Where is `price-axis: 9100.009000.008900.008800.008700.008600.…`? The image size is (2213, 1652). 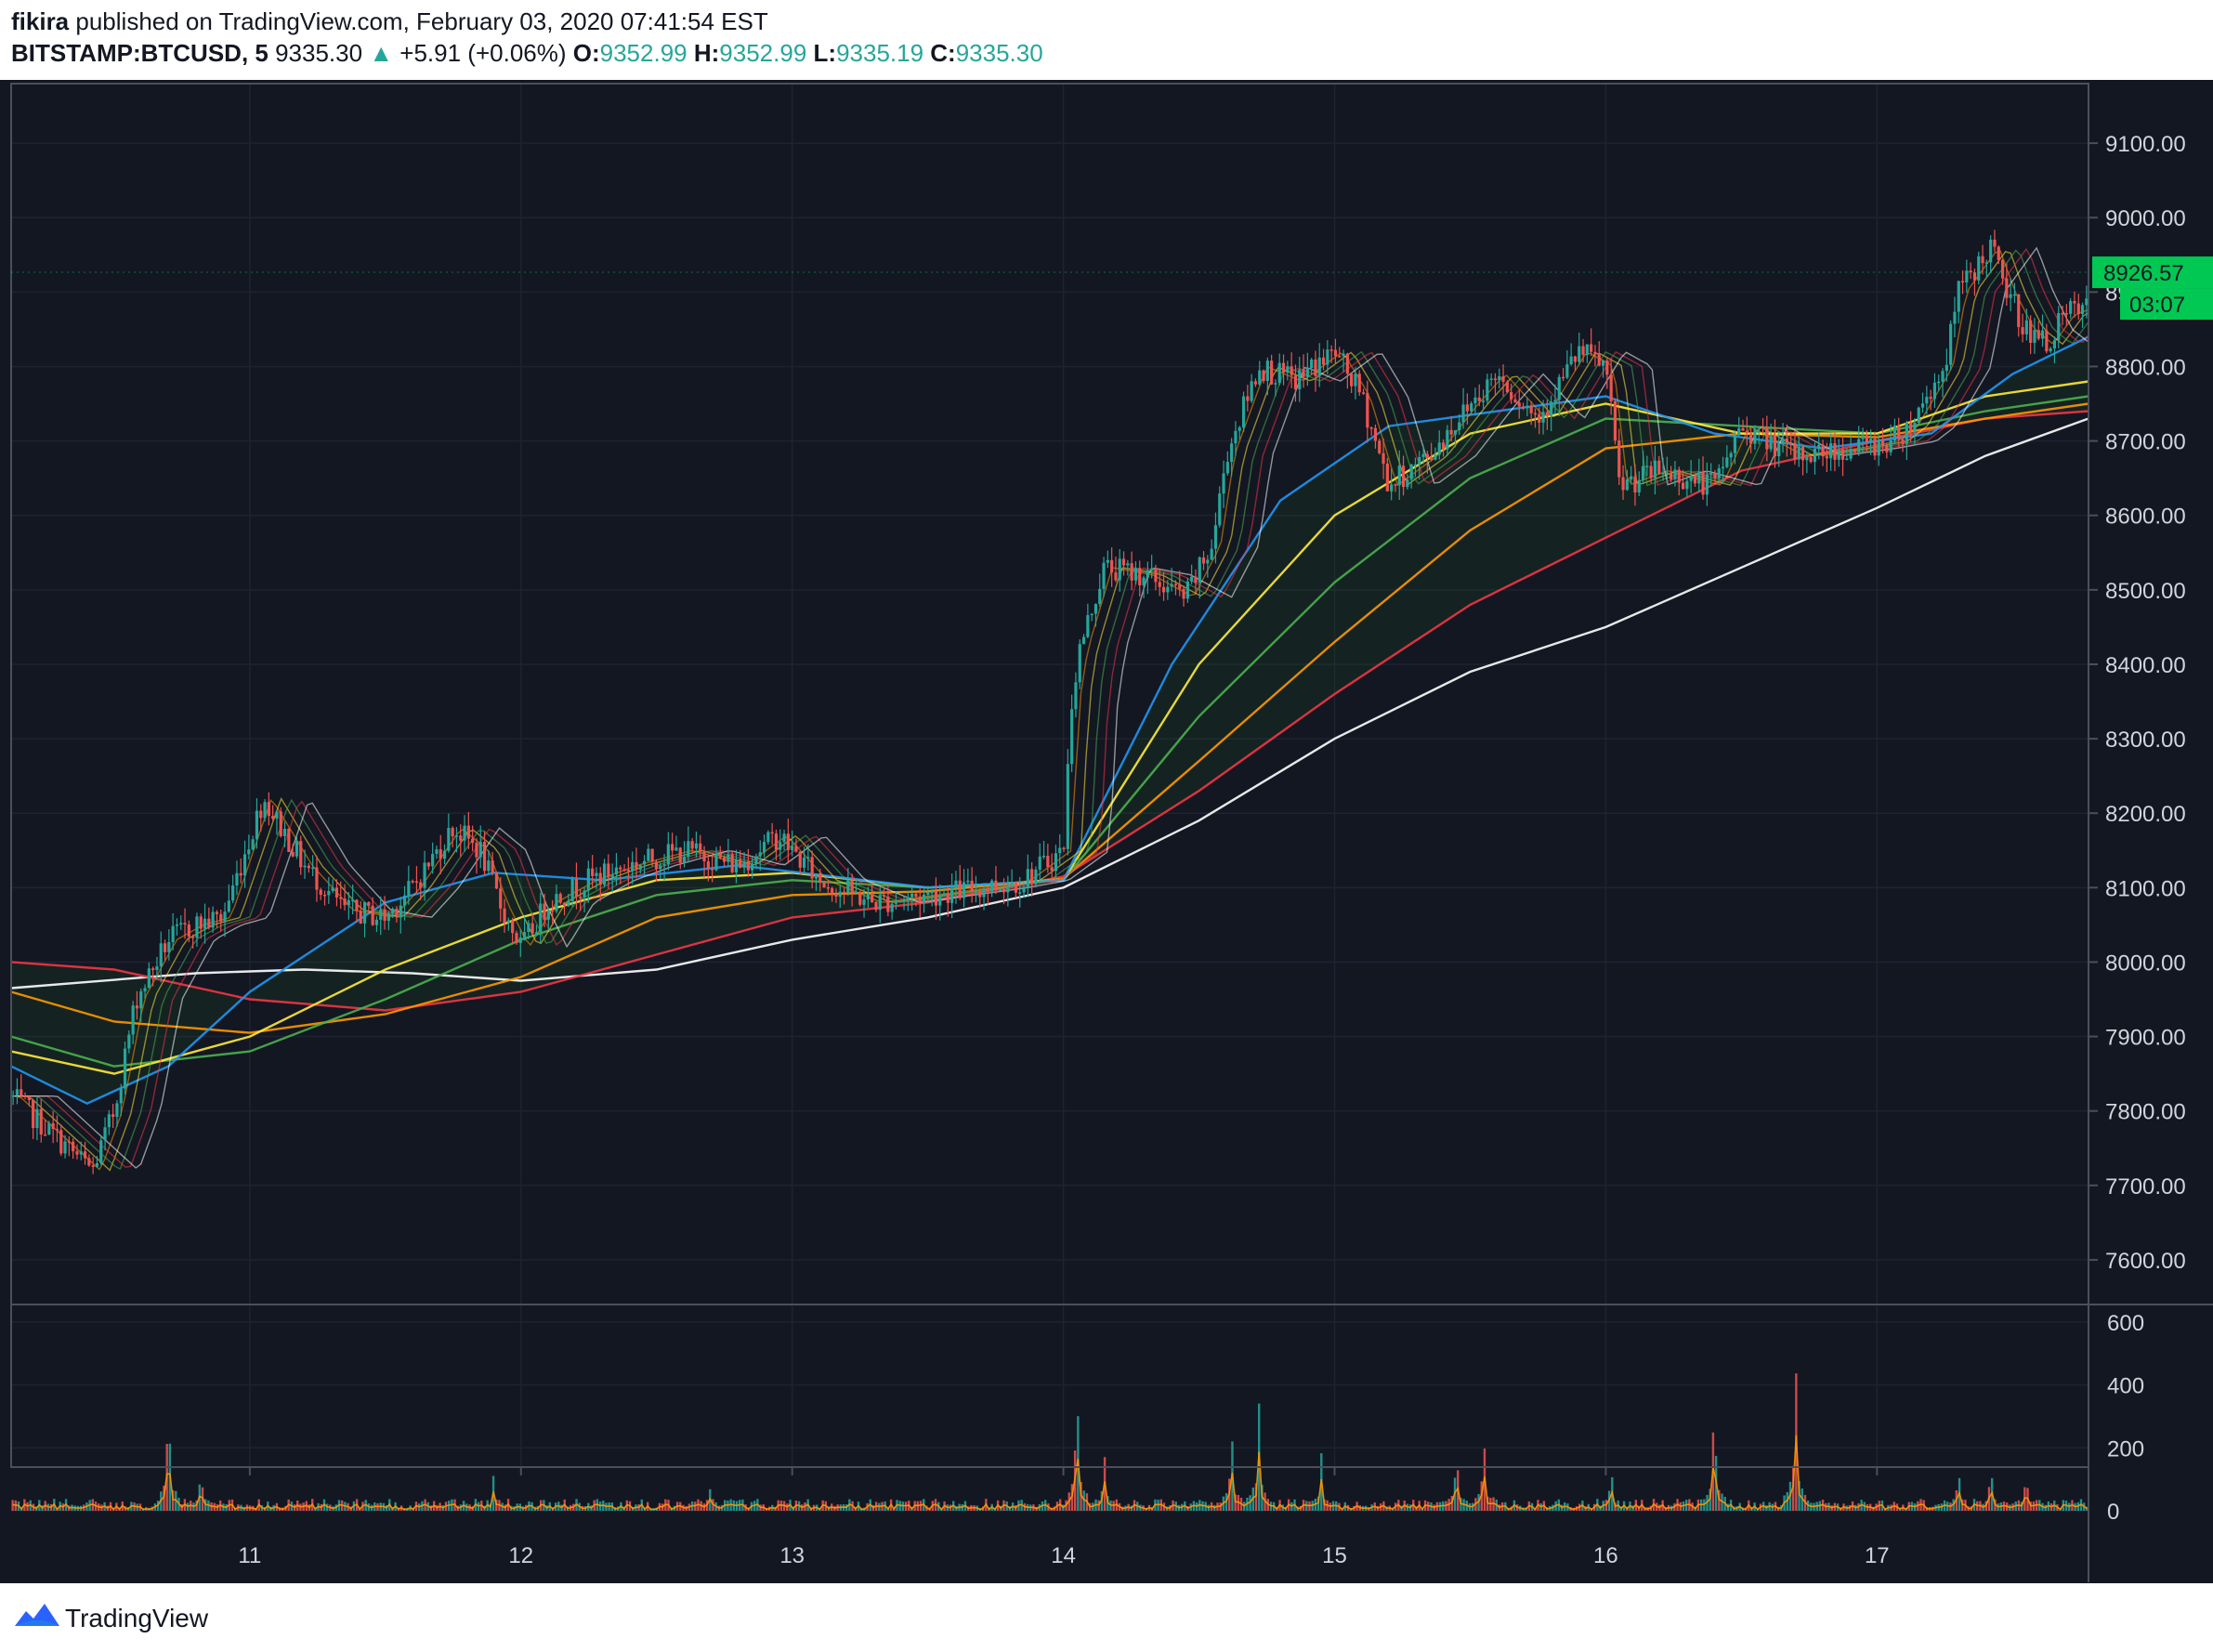
price-axis: 9100.009000.008900.008800.008700.008600.… is located at coordinates (2137, 703).